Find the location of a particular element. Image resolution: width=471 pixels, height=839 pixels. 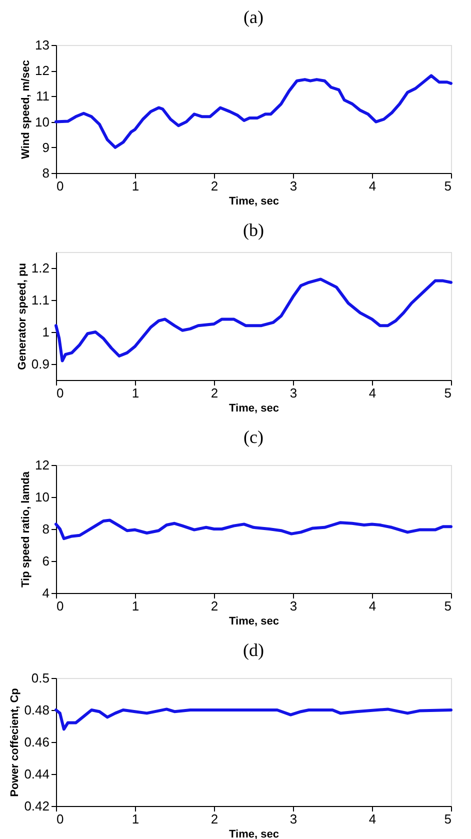

y-tick-label: 11 is located at coordinates (43, 96).